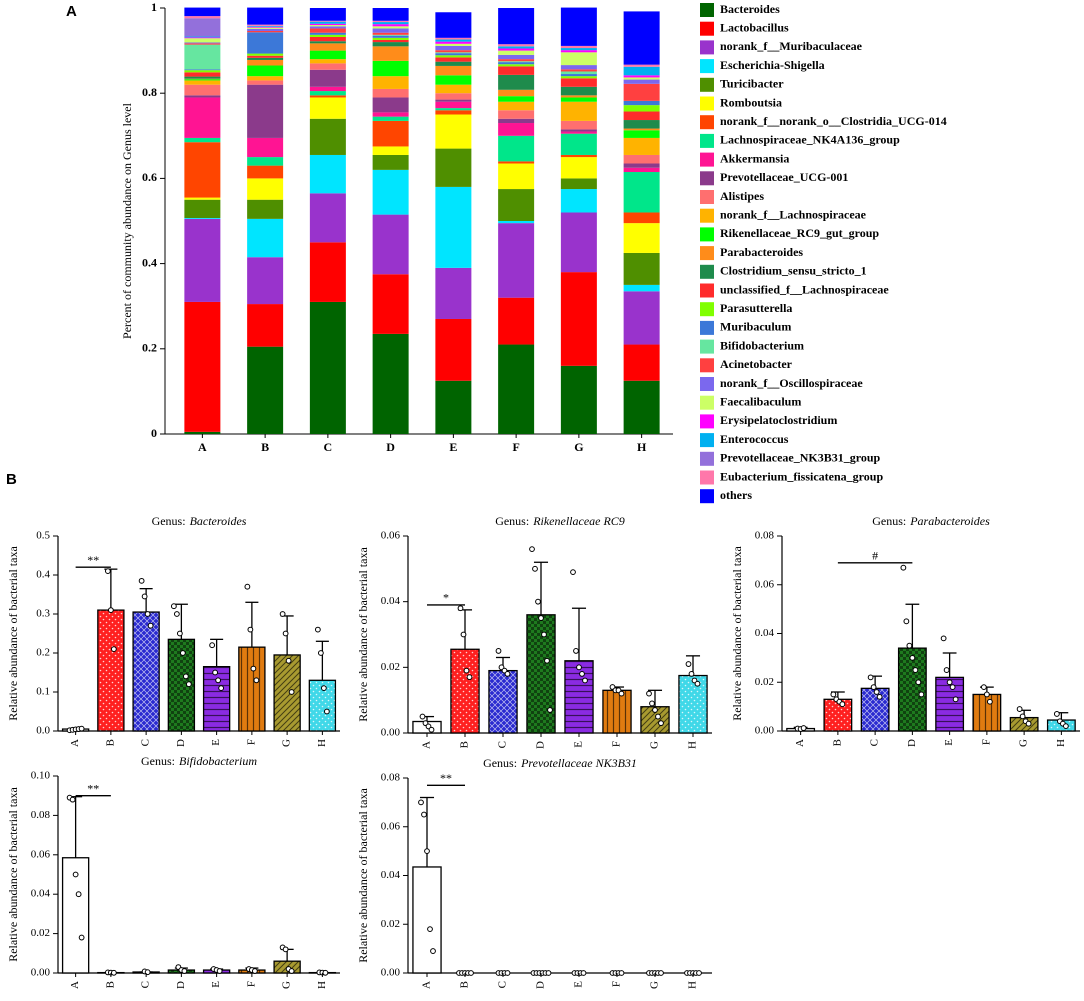 The image size is (1084, 1001). What do you see at coordinates (772, 65) in the screenshot?
I see `legend-label: Escherichia-Shigella` at bounding box center [772, 65].